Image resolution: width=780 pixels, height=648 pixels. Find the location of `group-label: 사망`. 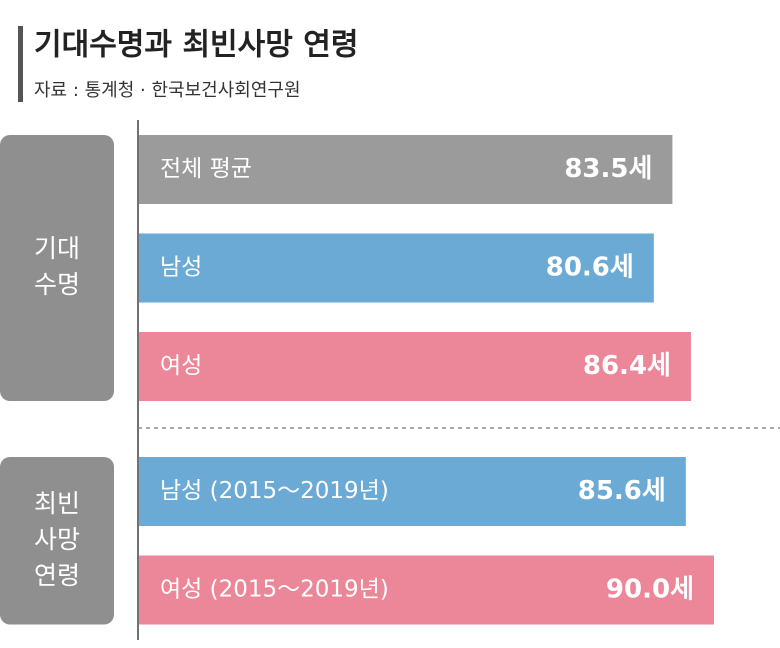

group-label: 사망 is located at coordinates (57, 539).